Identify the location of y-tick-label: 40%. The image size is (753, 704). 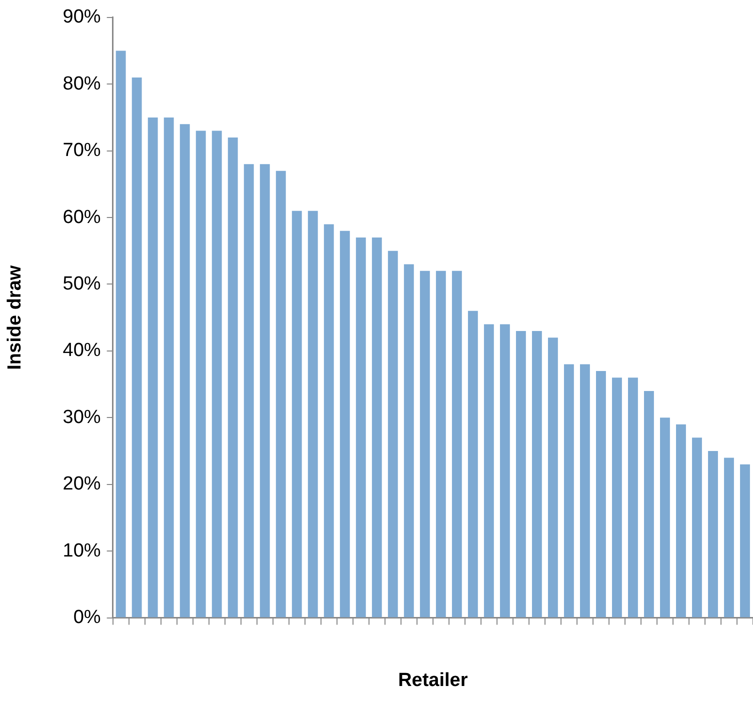
(81, 351).